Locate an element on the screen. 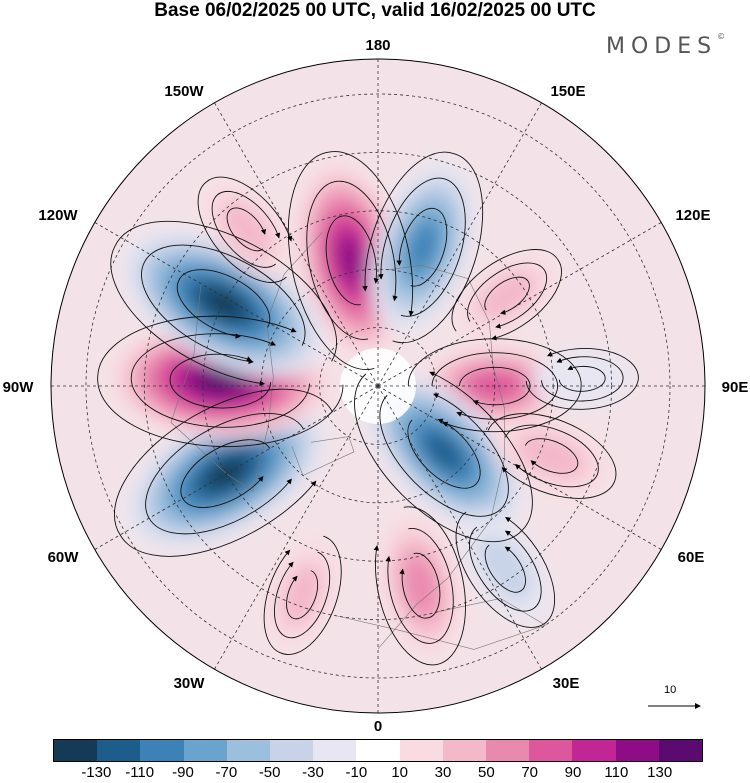  brand-text: MODES is located at coordinates (662, 46).